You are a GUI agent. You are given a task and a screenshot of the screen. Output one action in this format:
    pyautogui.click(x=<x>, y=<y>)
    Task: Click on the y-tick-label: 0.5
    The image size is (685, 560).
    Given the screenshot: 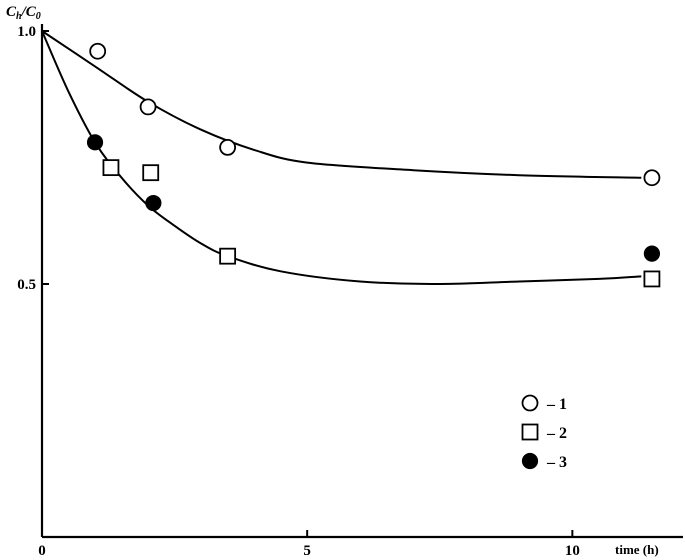 What is the action you would take?
    pyautogui.click(x=26, y=285)
    